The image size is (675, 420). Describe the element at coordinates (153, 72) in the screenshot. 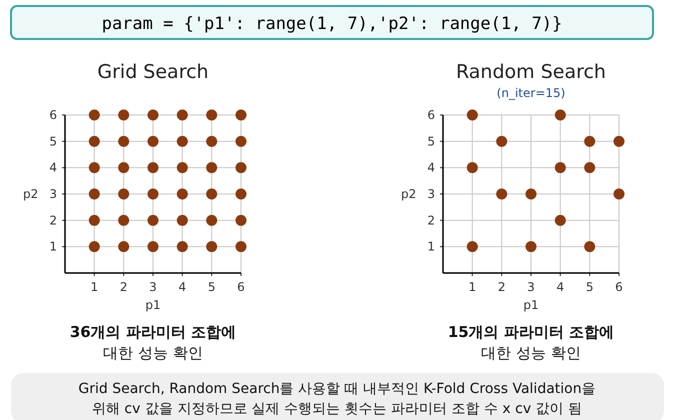

I see `chart-title: Grid Search` at that location.